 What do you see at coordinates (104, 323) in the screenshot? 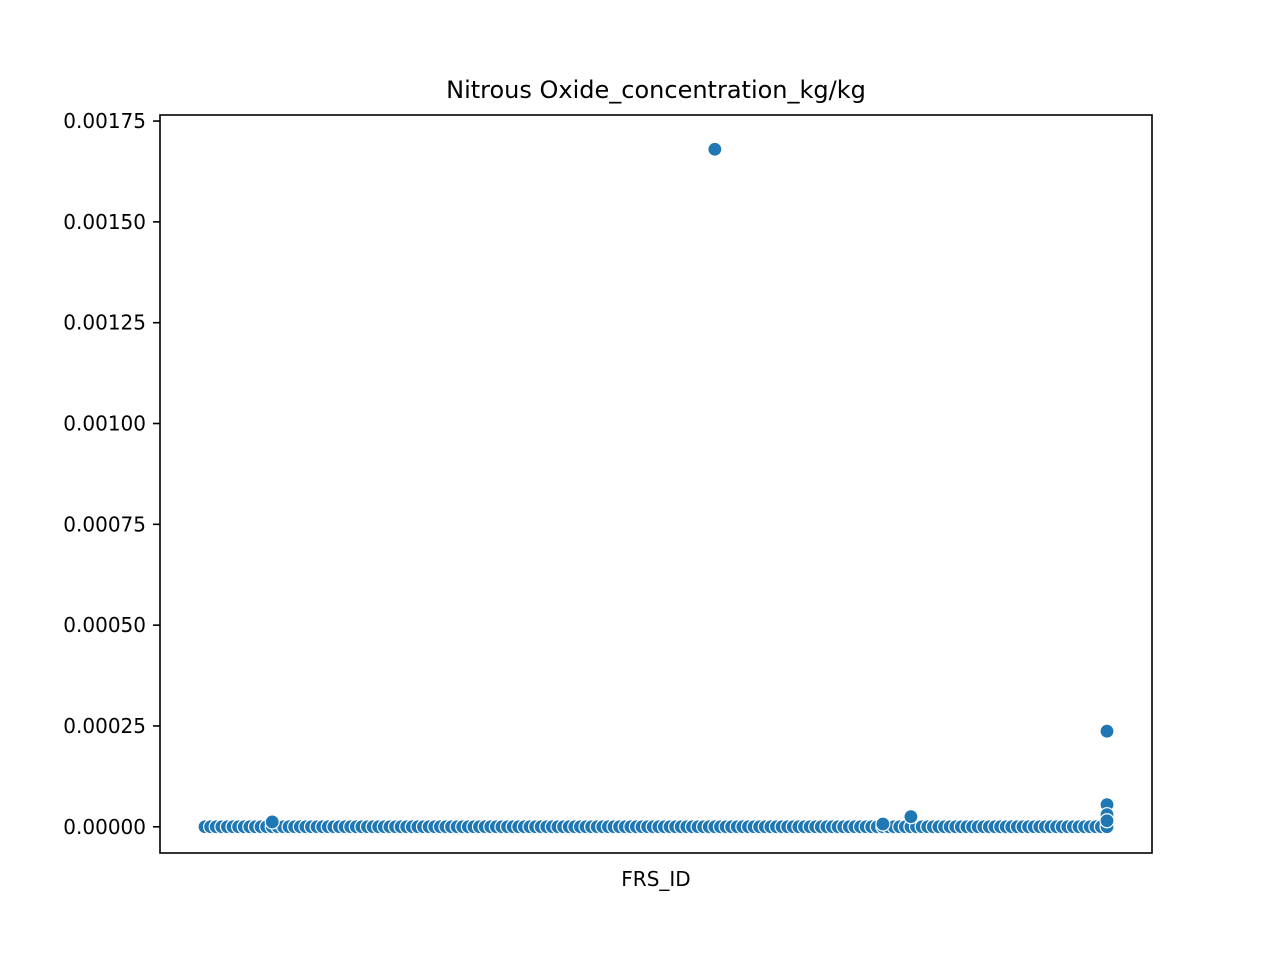
I see `y-tick-label: 0.00125` at bounding box center [104, 323].